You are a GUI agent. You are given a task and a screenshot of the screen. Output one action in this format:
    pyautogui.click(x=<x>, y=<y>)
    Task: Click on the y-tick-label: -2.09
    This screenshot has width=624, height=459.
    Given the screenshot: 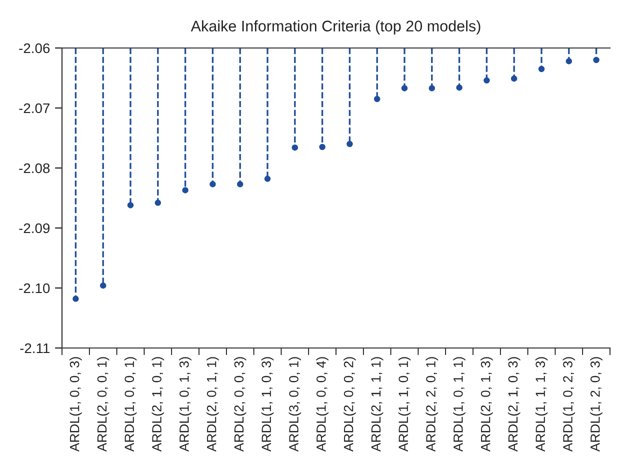 What is the action you would take?
    pyautogui.click(x=34, y=228)
    